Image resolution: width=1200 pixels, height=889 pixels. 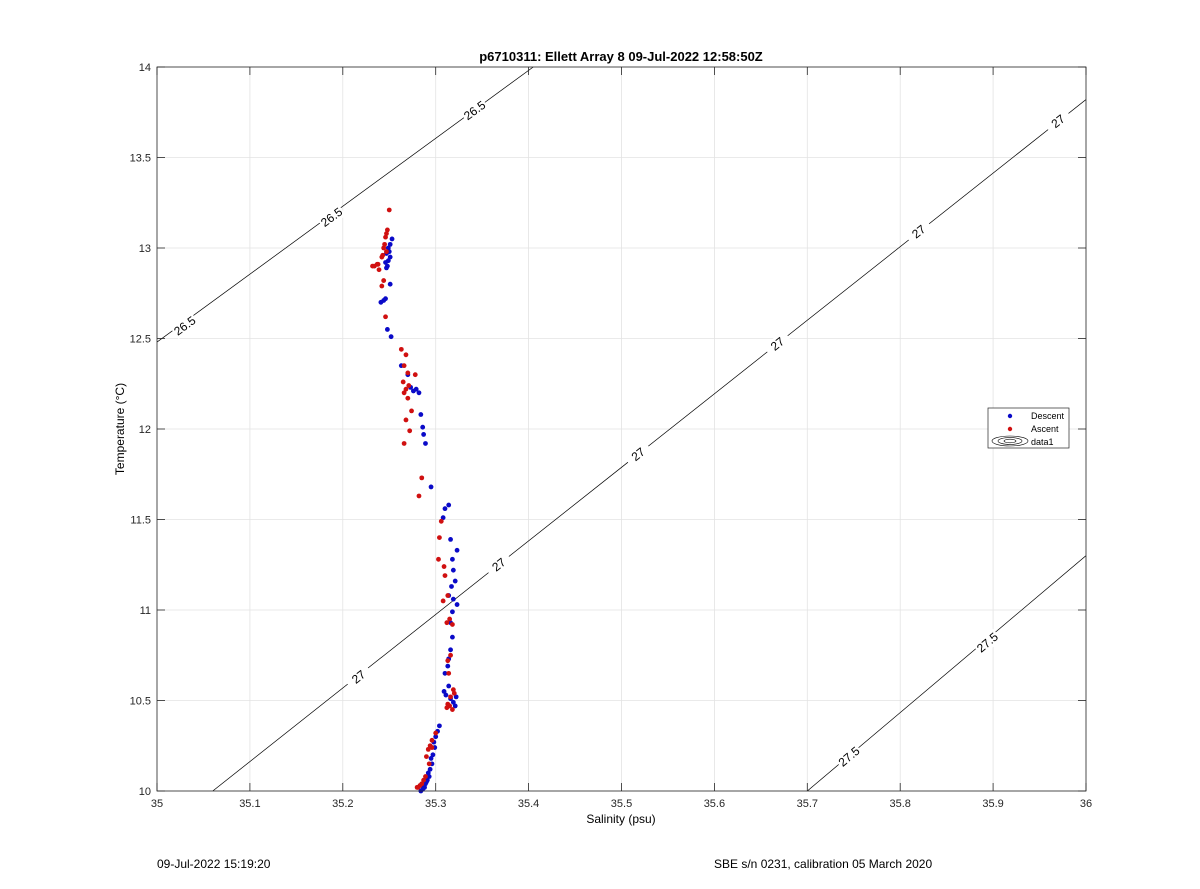 I want to click on y-tick-label: 13, so click(x=145, y=249).